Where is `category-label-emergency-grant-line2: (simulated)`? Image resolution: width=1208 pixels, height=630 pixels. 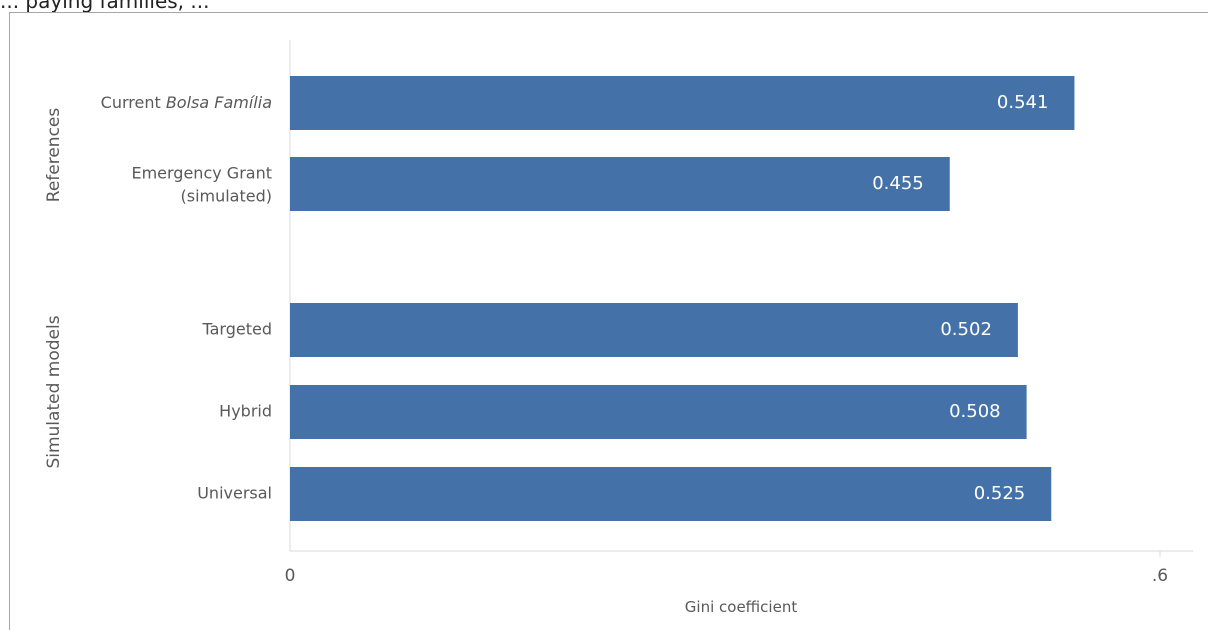
category-label-emergency-grant-line2: (simulated) is located at coordinates (226, 196).